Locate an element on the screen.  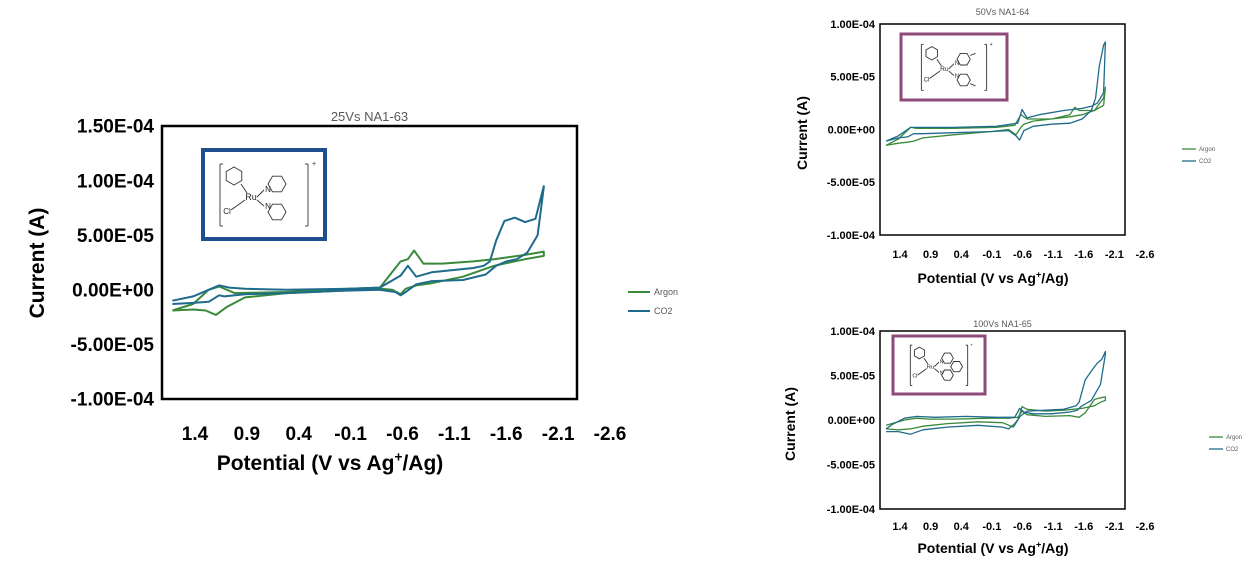
chart-title: 25Vs NA1-63 is located at coordinates (369, 116).